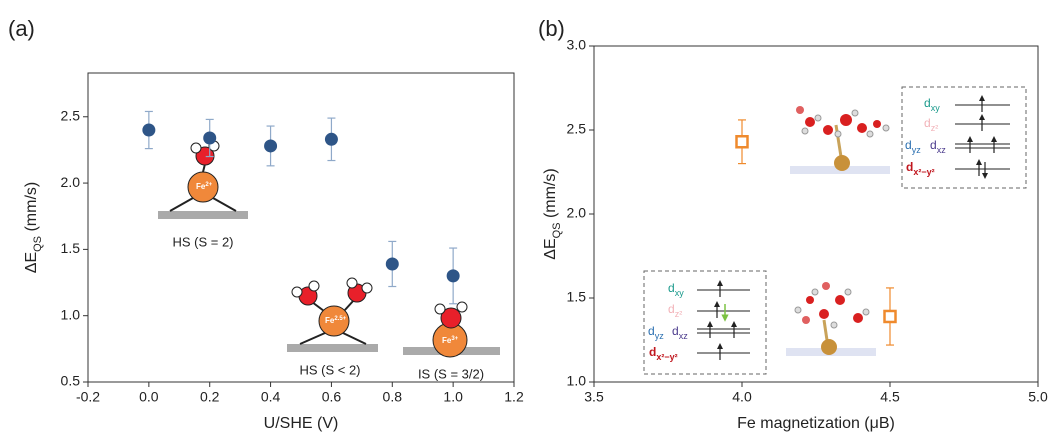  Describe the element at coordinates (831, 319) in the screenshot. I see `molecule-render-lower` at that location.